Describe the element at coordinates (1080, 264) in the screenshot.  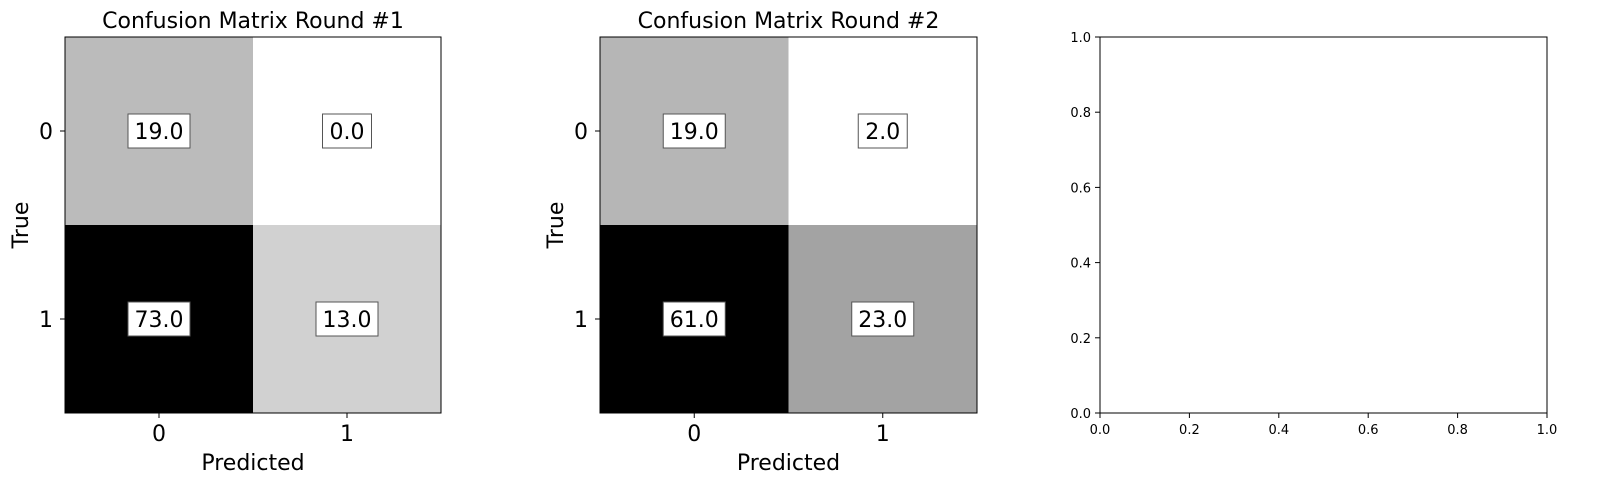
I see `y-tick-label: 0.4` at that location.